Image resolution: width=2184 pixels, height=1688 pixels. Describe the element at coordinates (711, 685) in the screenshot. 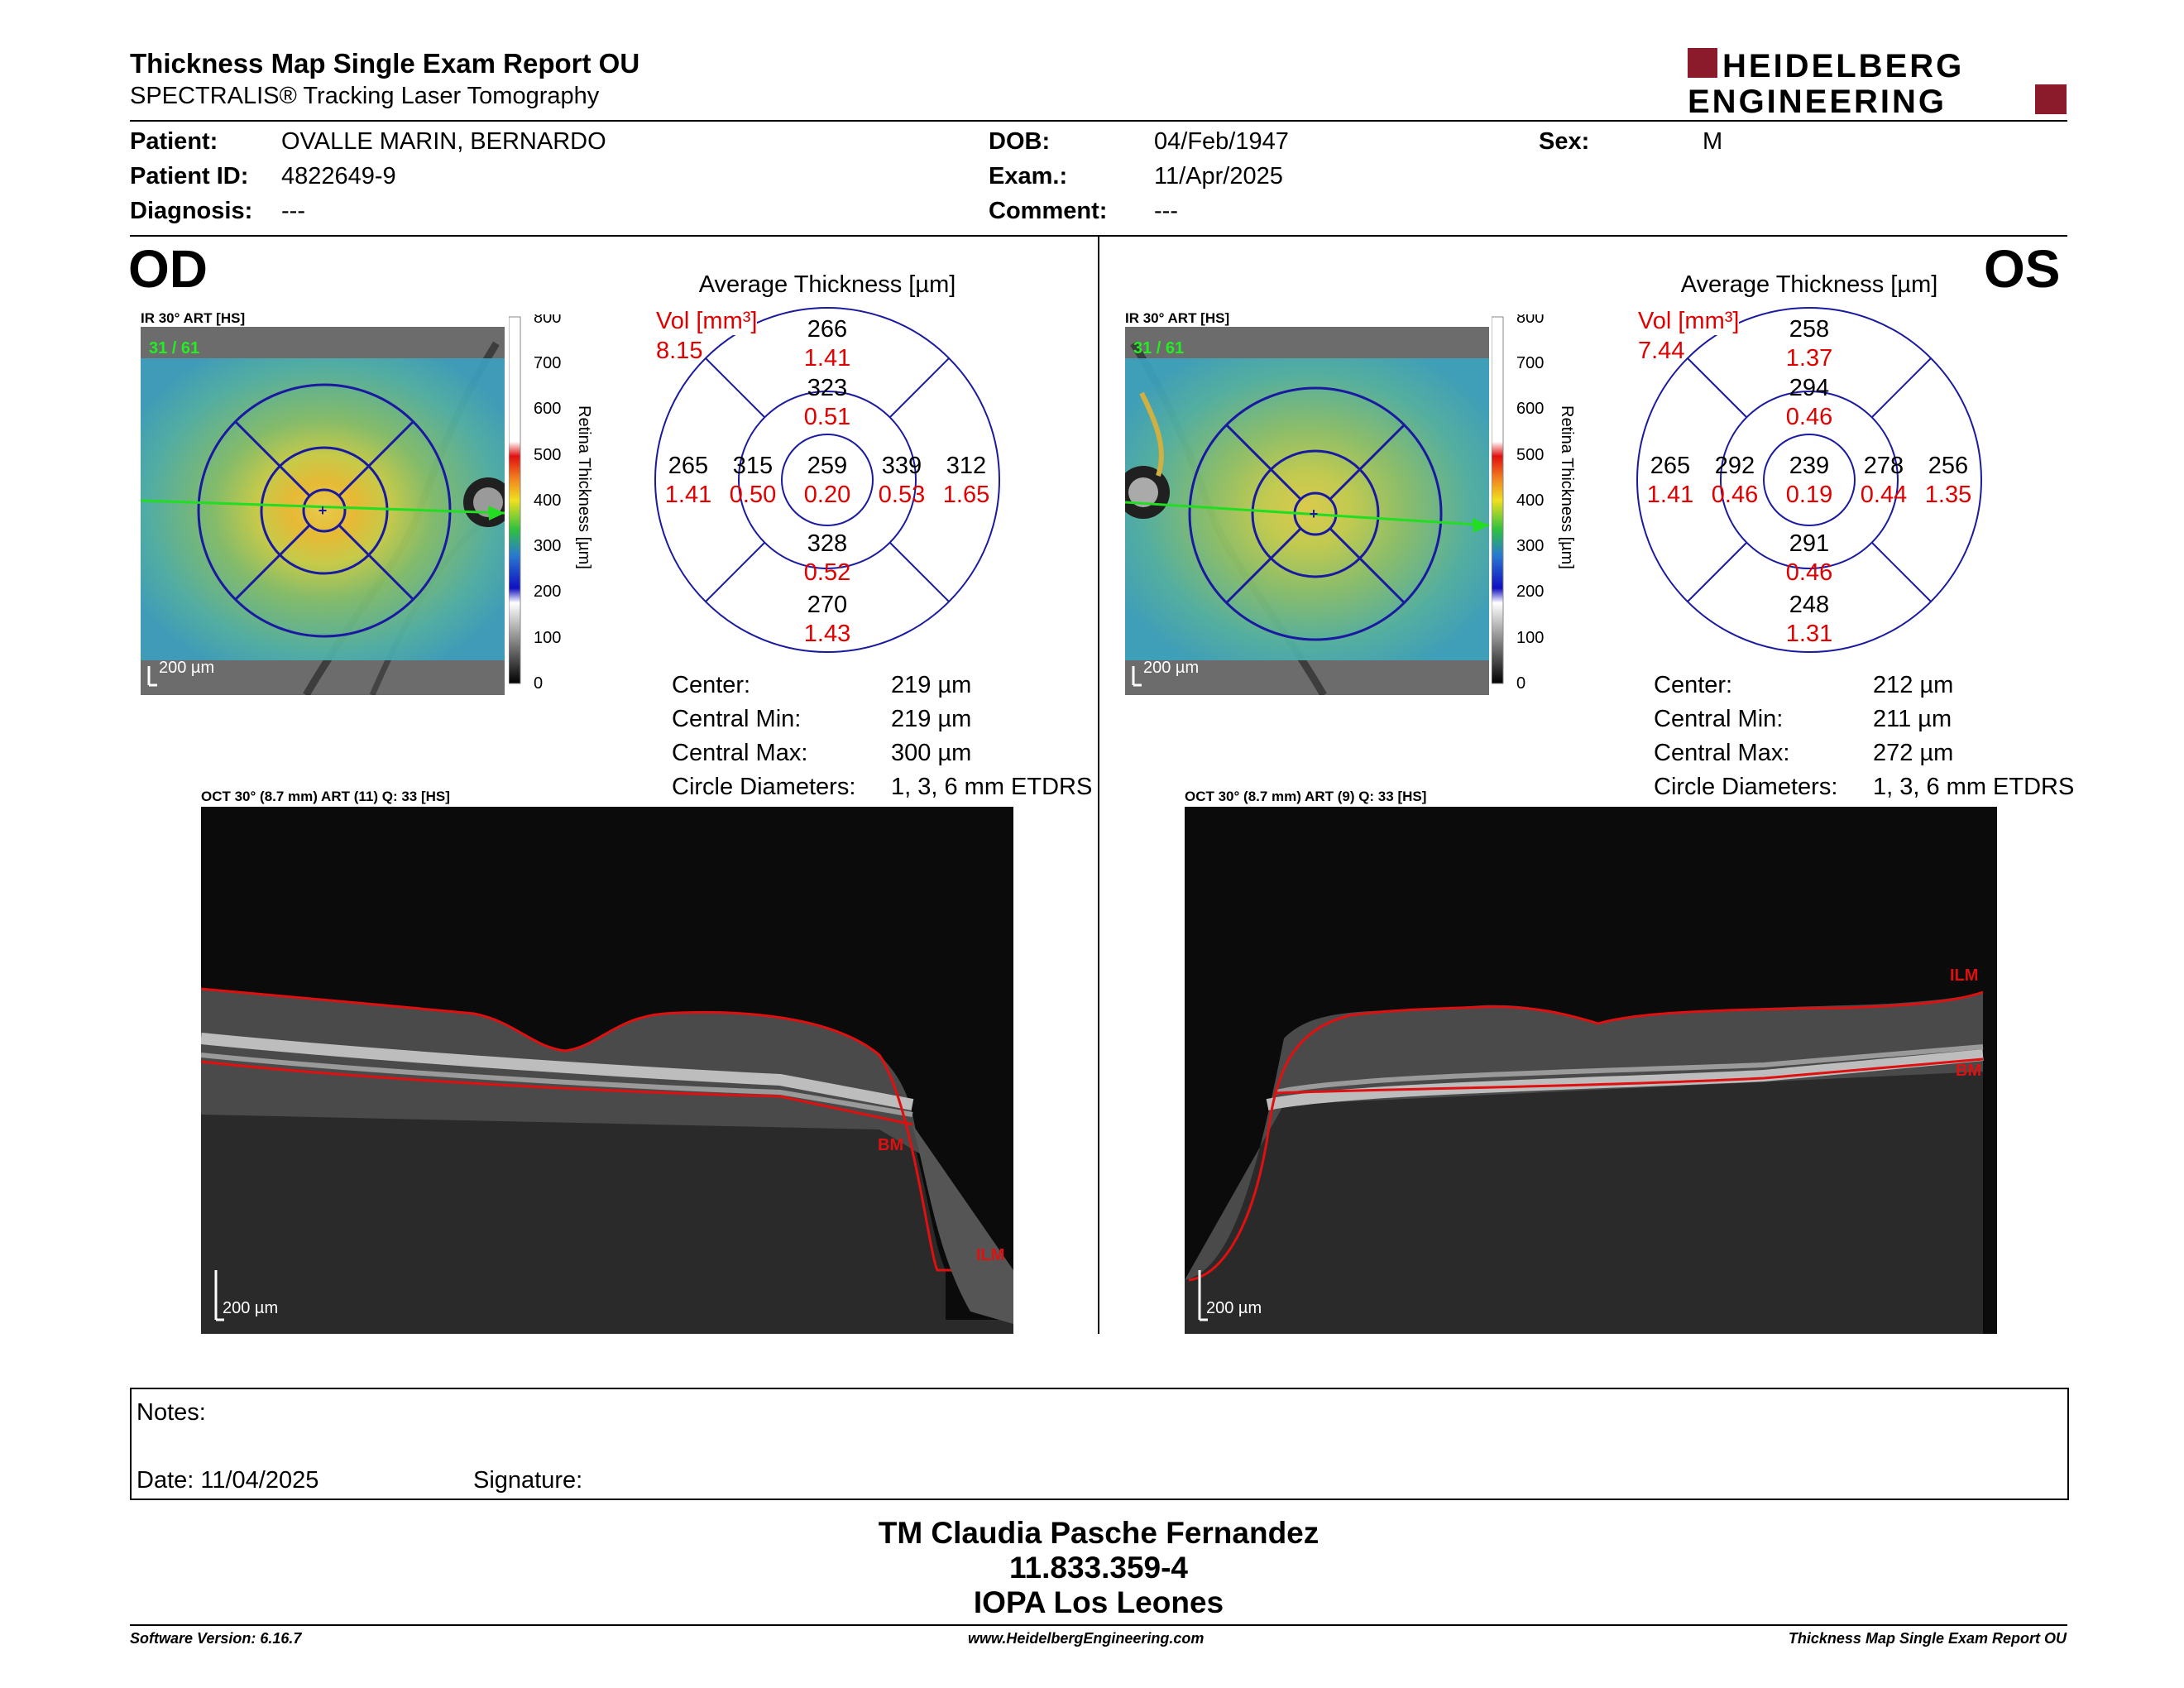

I see `od-center-label: Center:` at that location.